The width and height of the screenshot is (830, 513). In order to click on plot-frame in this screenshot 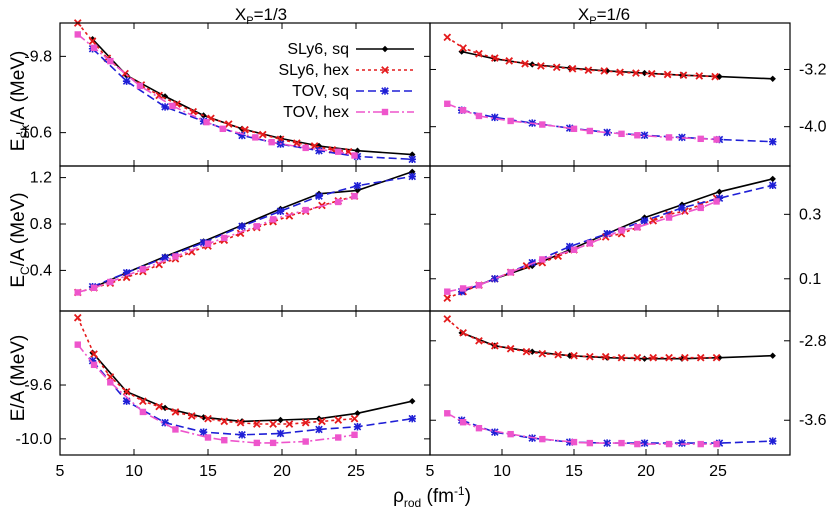, I will do `click(245, 383)`.